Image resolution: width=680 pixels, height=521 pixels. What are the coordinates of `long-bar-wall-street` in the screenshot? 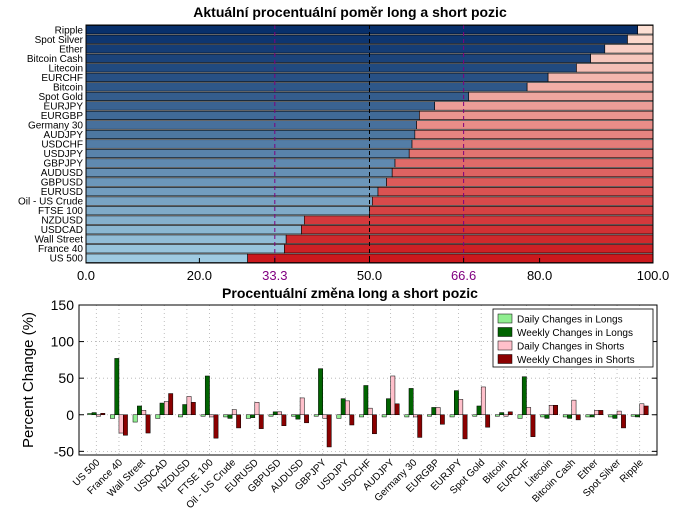 It's located at (186, 239).